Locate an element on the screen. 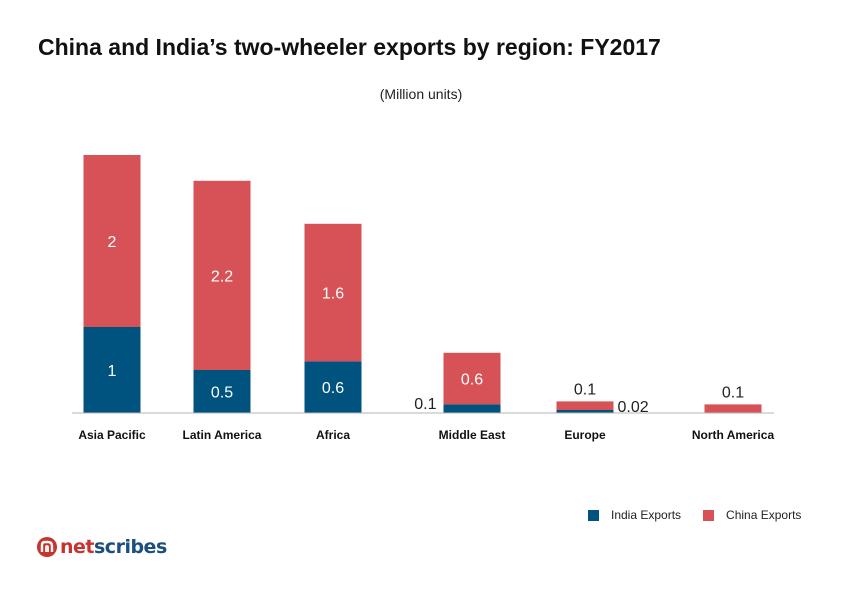  legend-item-india: India Exports is located at coordinates (634, 515).